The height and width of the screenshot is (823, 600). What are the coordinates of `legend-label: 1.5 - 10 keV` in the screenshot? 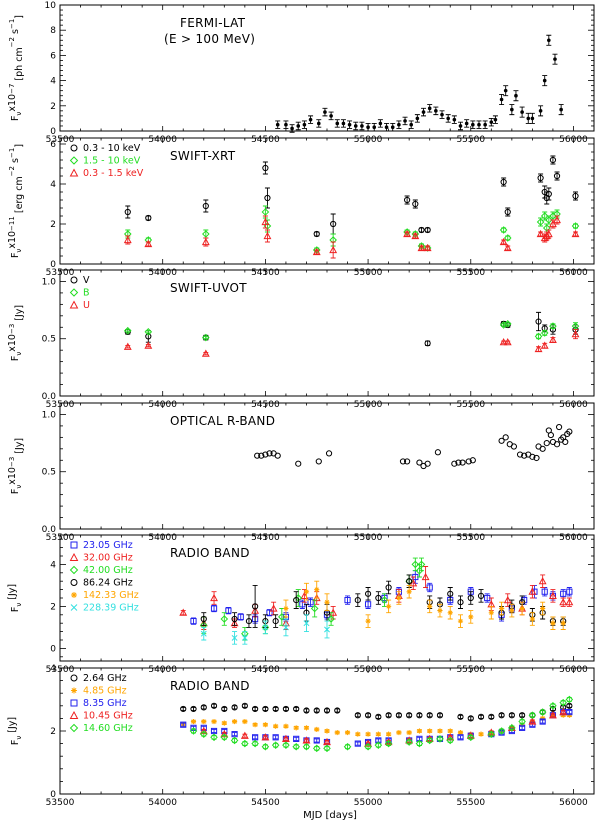 It's located at (112, 161).